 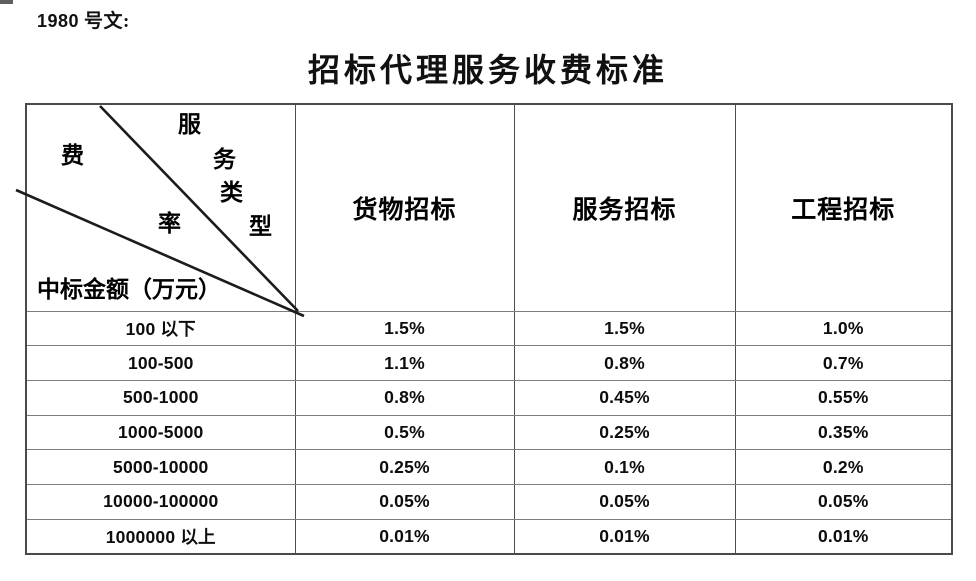 I want to click on cell-range: 1000-5000, so click(x=160, y=432).